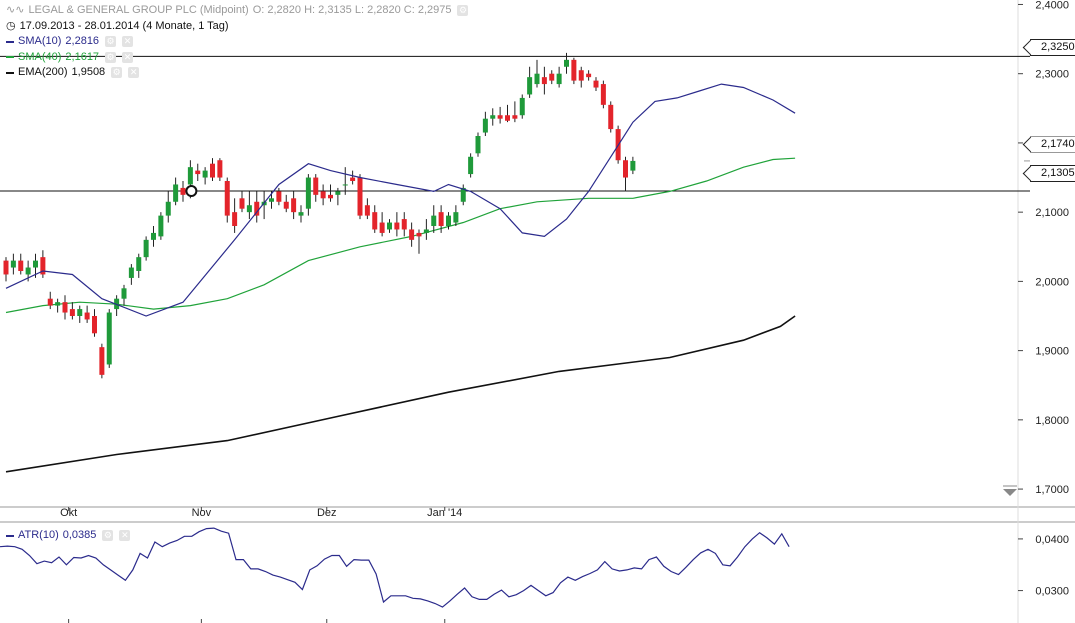 This screenshot has width=1075, height=623. Describe the element at coordinates (1052, 5) in the screenshot. I see `y-tick-label: 2,4000` at that location.